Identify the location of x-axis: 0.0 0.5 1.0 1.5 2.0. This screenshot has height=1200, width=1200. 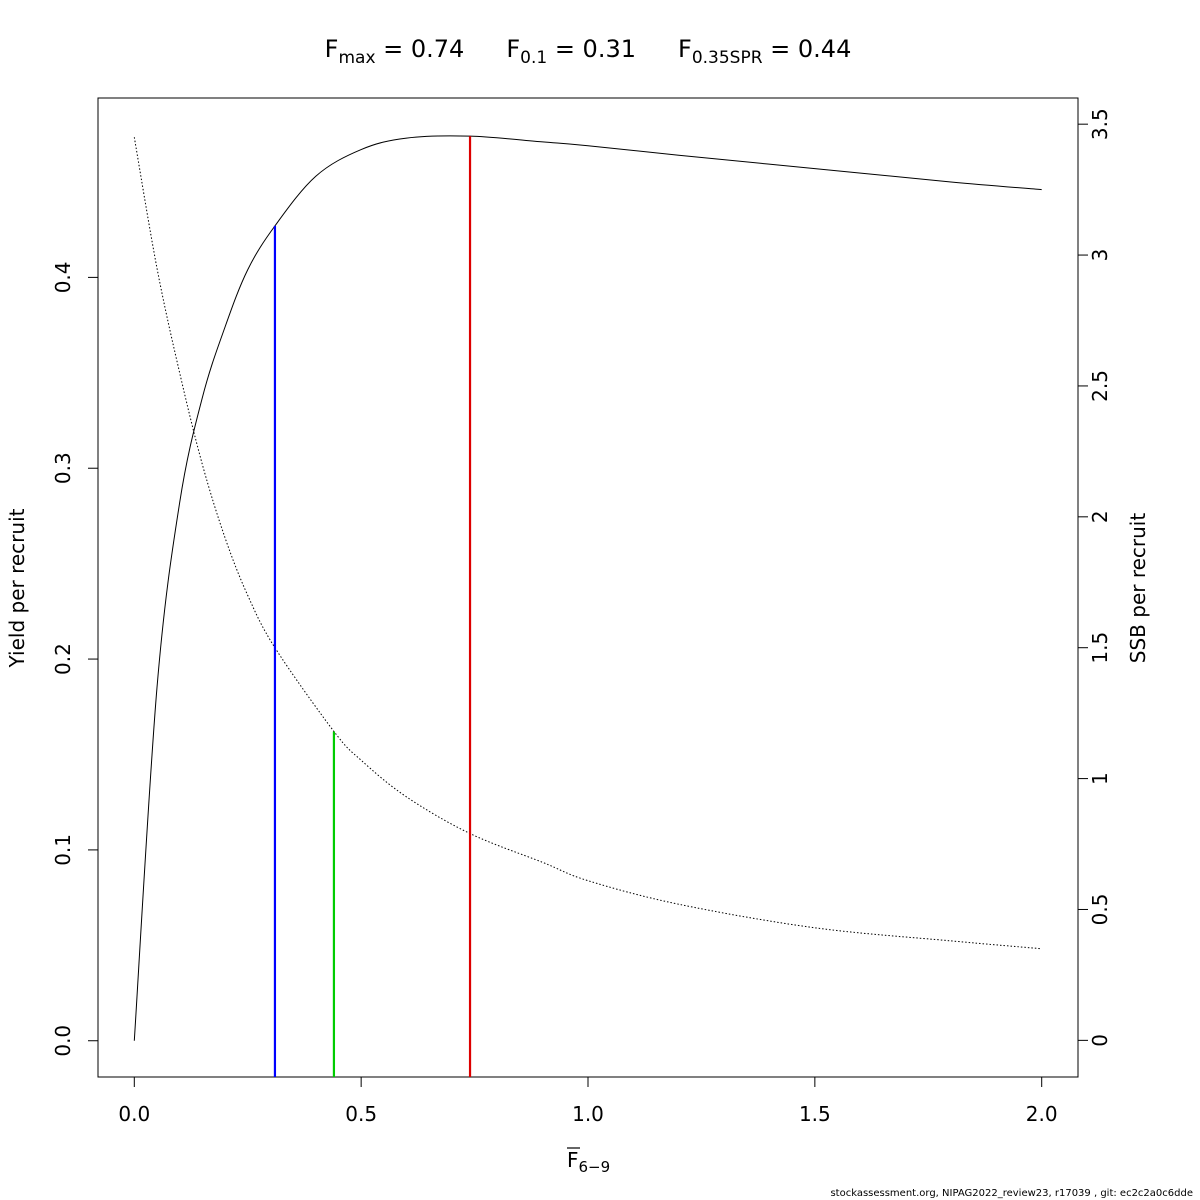
(588, 1101).